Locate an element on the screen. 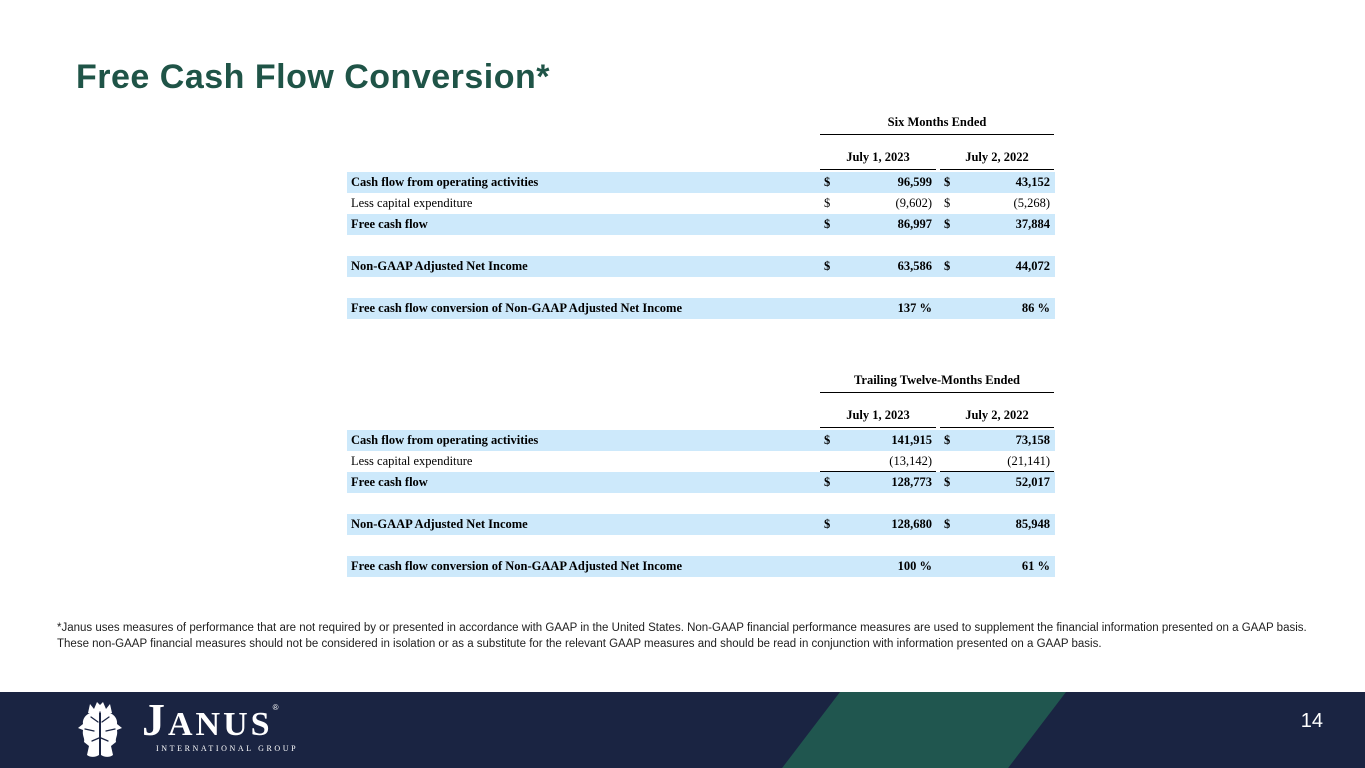 The height and width of the screenshot is (768, 1365). cell-value: 128,680 is located at coordinates (911, 524).